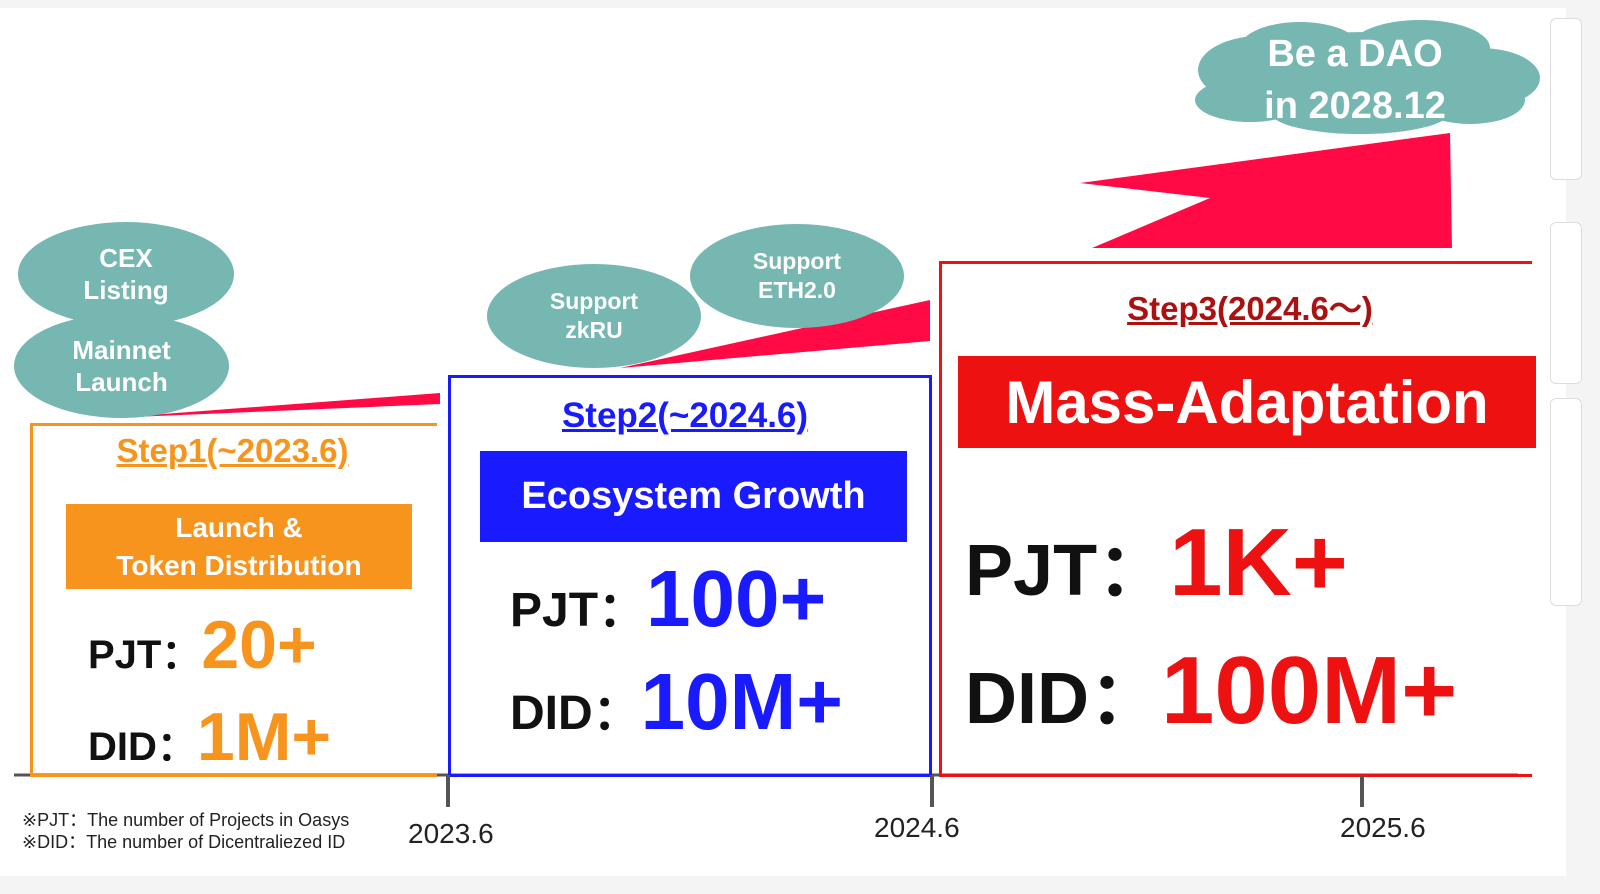  Describe the element at coordinates (1383, 827) in the screenshot. I see `timeline-label-2025-6: 2025.6` at that location.